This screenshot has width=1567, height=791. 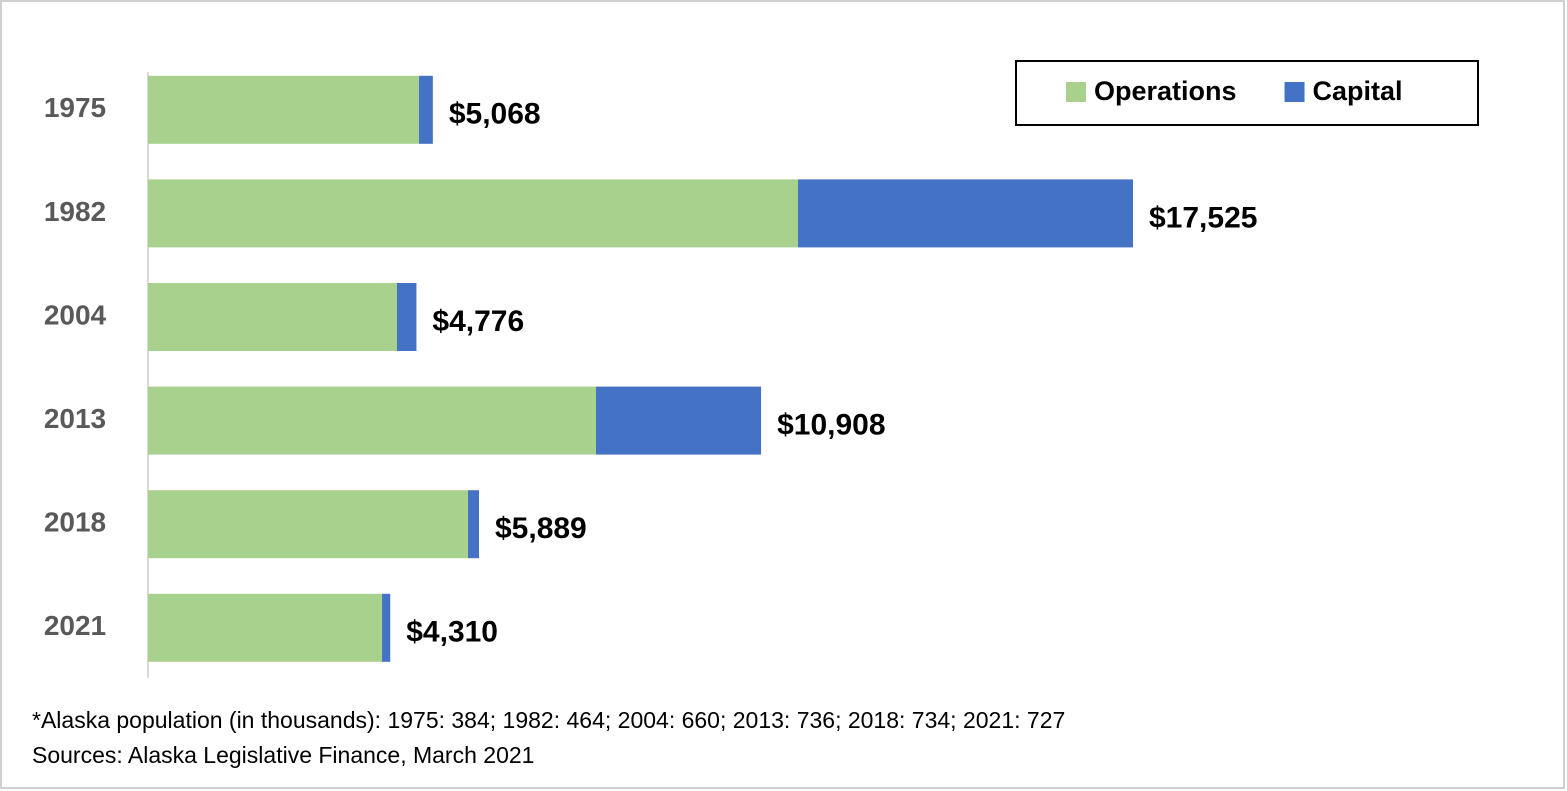 What do you see at coordinates (478, 321) in the screenshot?
I see `total-label: $4,776` at bounding box center [478, 321].